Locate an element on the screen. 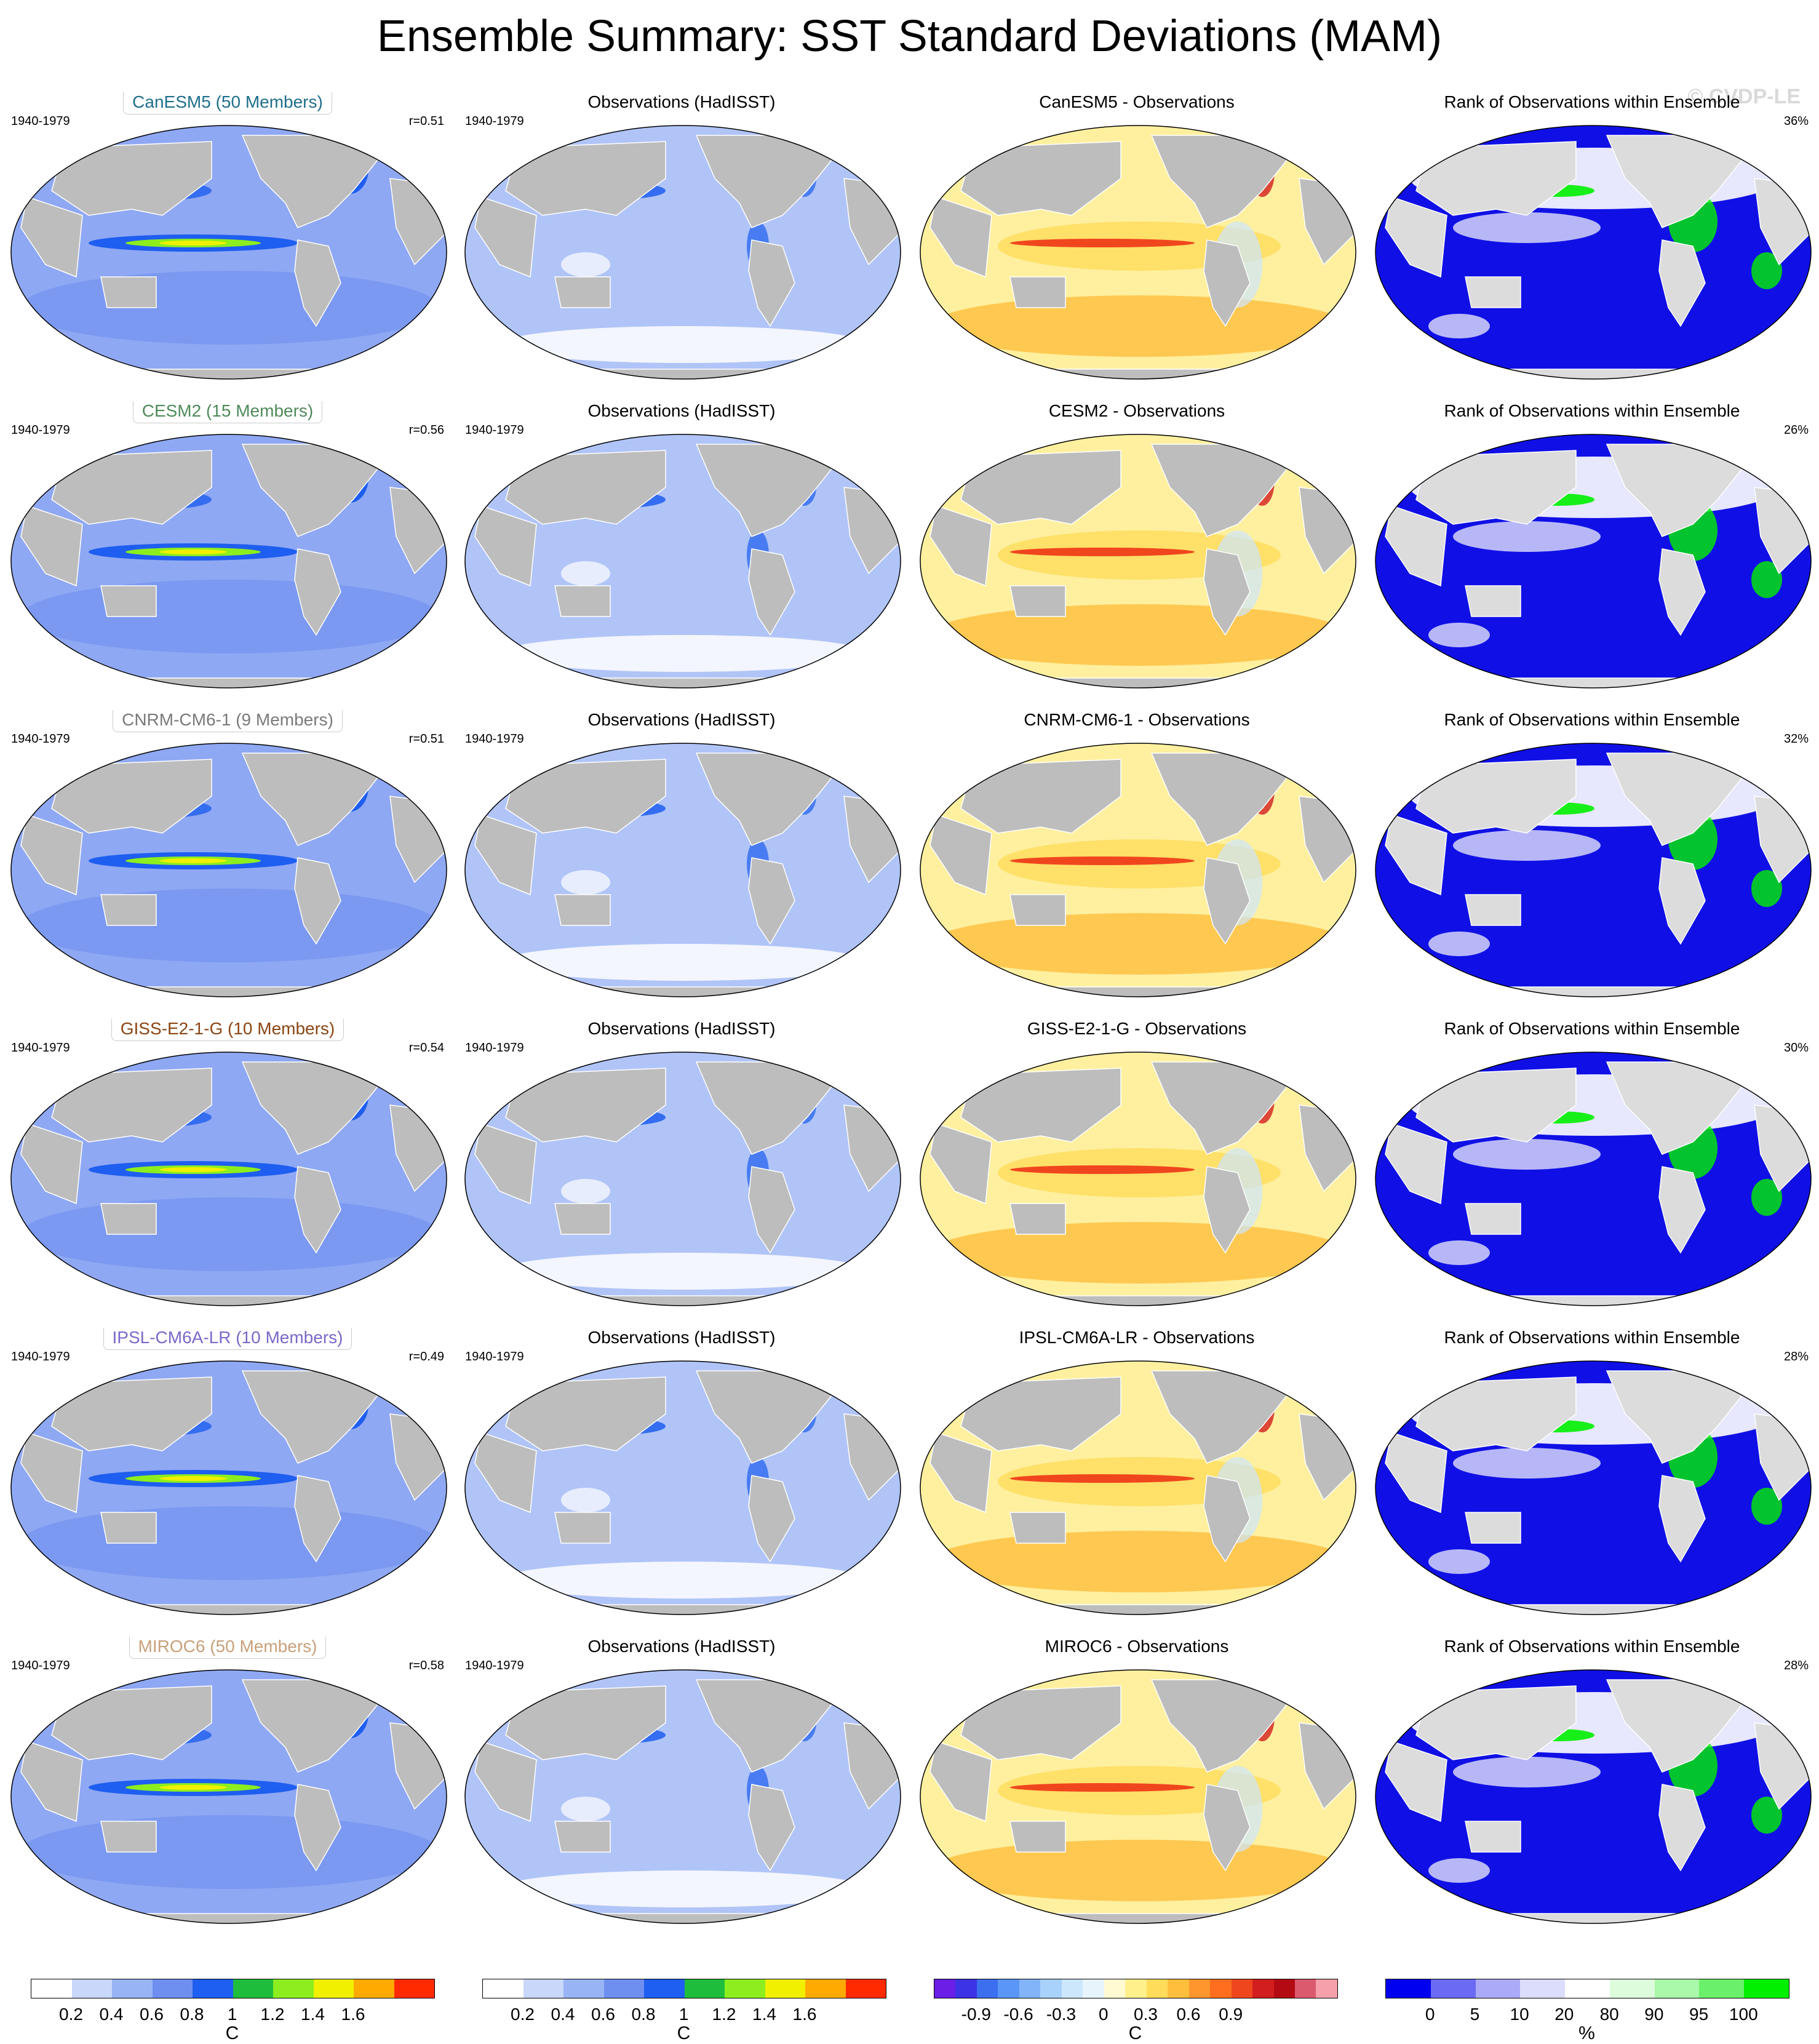  panel-title-text: CESM2 (15 Members) is located at coordinates (227, 412).